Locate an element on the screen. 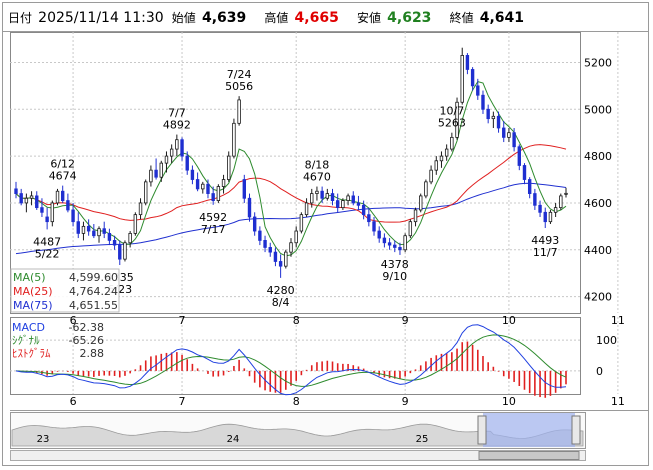  scrollbar-track is located at coordinates (298, 455).